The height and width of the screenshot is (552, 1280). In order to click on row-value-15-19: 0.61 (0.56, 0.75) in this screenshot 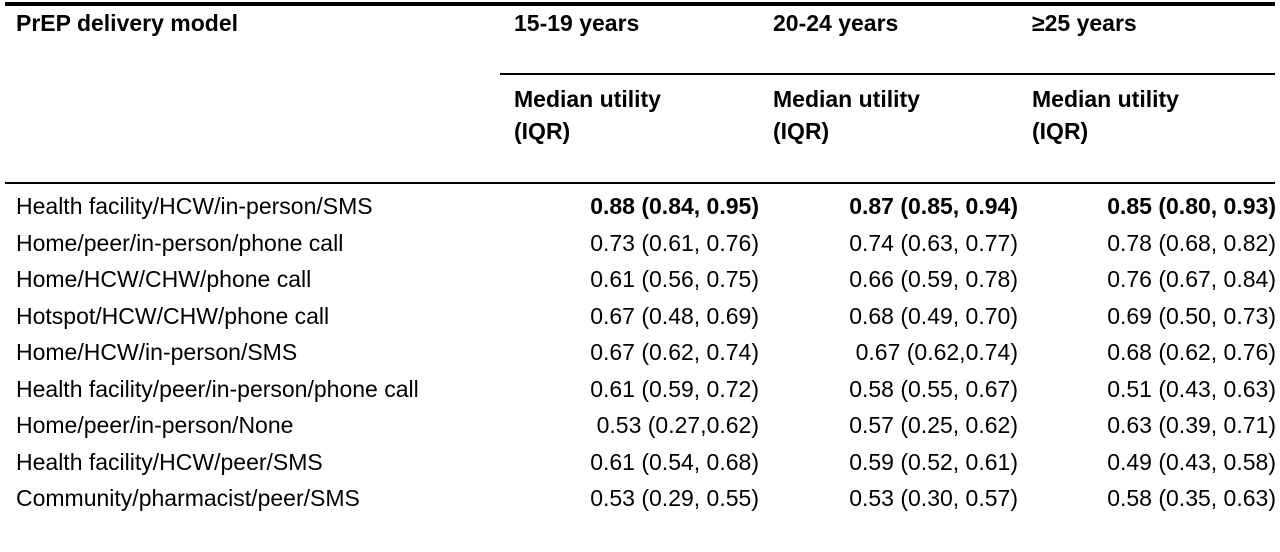, I will do `click(674, 279)`.